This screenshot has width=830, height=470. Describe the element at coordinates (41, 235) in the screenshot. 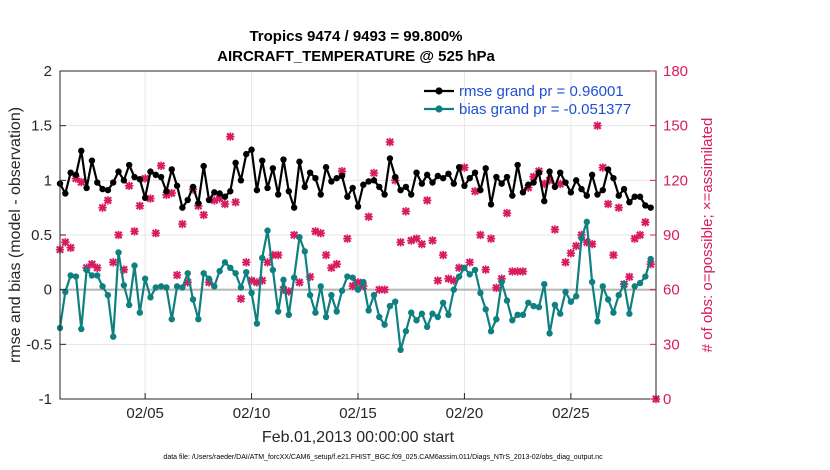

I see `y-left-tick-label: 0.5` at that location.